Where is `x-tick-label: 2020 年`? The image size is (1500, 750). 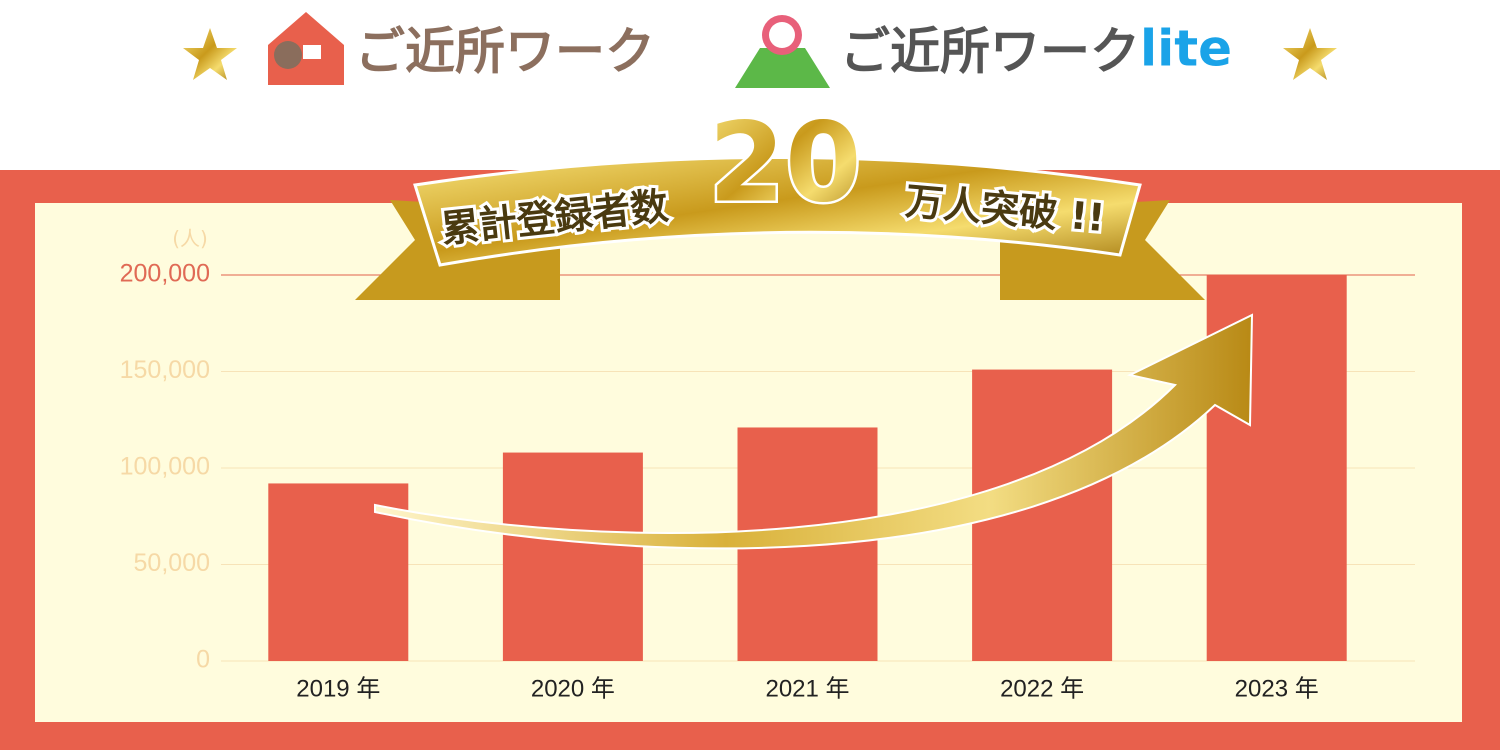 x-tick-label: 2020 年 is located at coordinates (573, 688).